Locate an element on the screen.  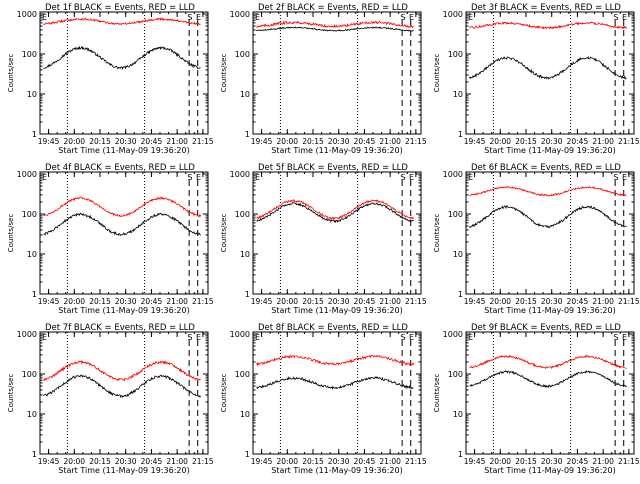
plot-title: Det 3f BLACK = Events, RED = LLD is located at coordinates (546, 8).